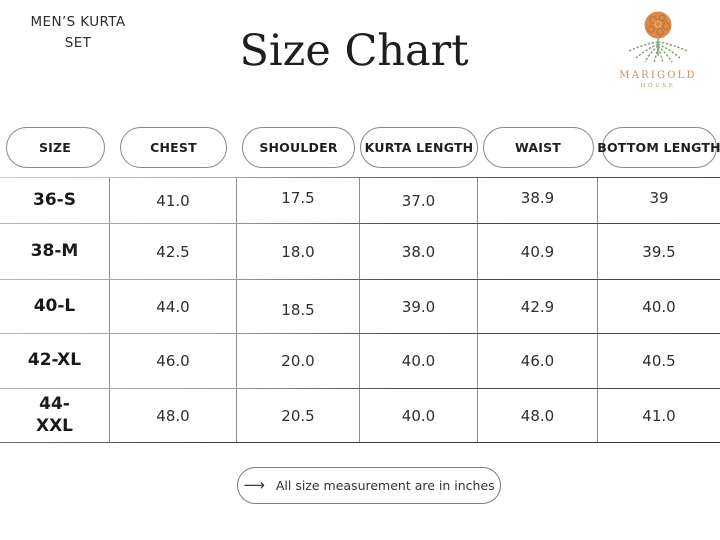  I want to click on kurta-length-cell: 38.0, so click(419, 251).